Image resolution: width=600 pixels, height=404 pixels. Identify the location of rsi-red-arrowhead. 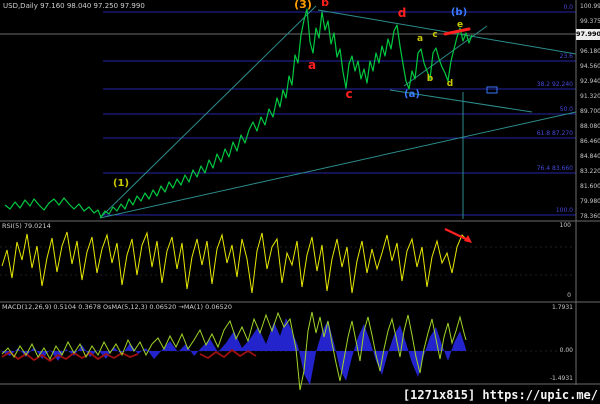
(468, 239).